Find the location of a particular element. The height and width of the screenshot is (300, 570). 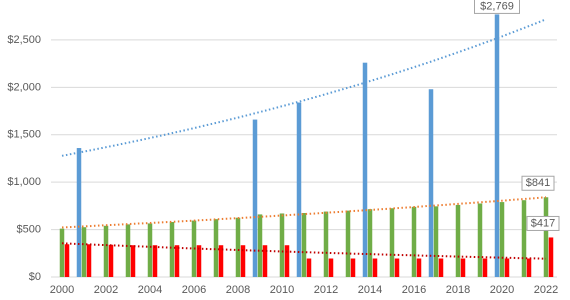

data-label: $417 is located at coordinates (543, 223).